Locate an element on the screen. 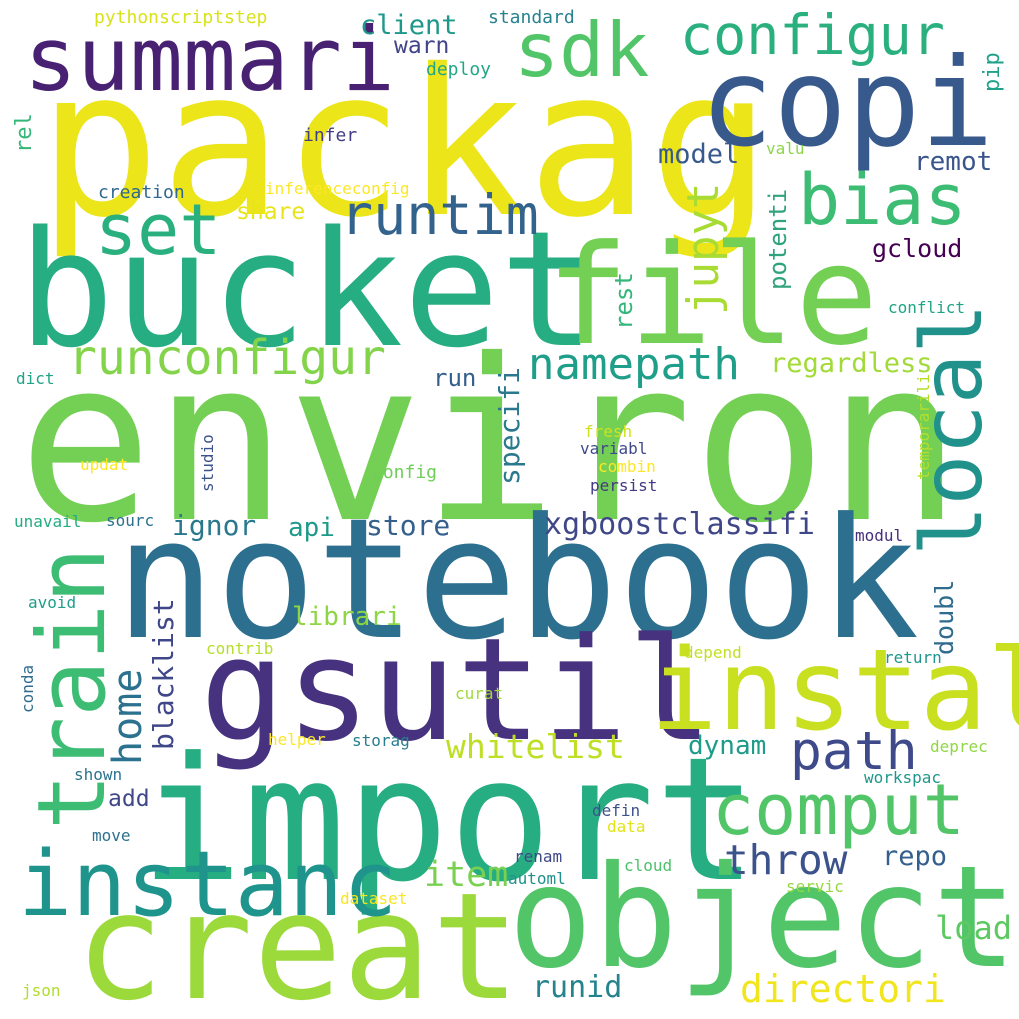 The width and height of the screenshot is (1019, 1019). word-runtim: runtim is located at coordinates (439, 215).